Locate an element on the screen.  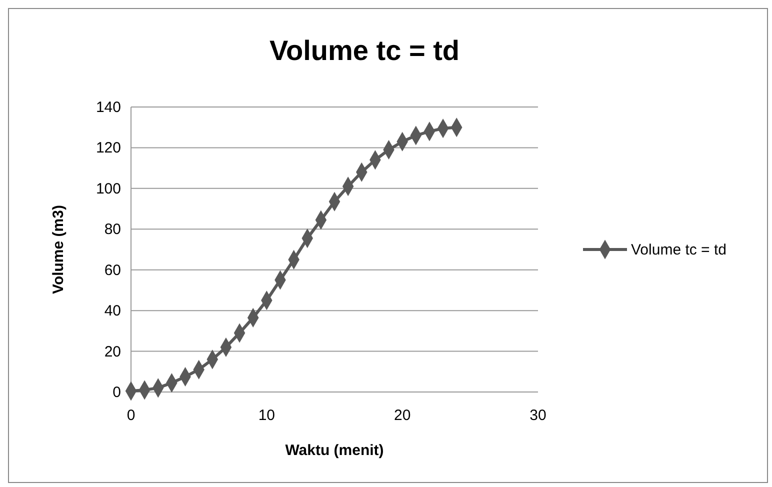
y-tick-label: 120 is located at coordinates (108, 148).